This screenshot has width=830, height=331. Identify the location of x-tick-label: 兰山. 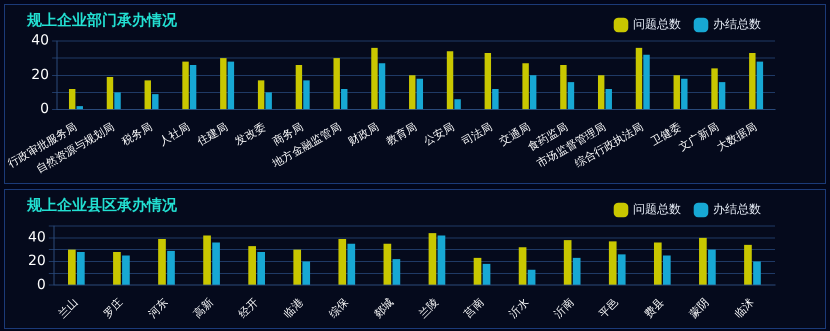
(68, 308).